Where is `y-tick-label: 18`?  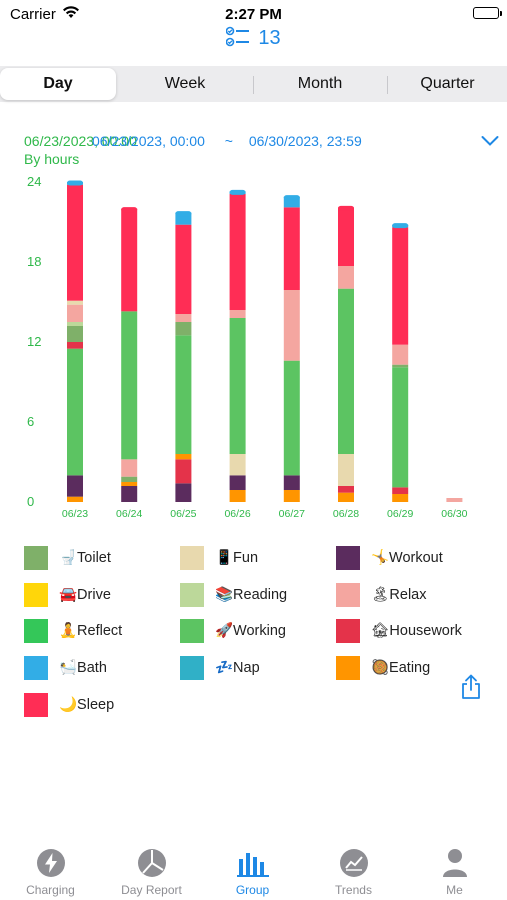
y-tick-label: 18 is located at coordinates (34, 261).